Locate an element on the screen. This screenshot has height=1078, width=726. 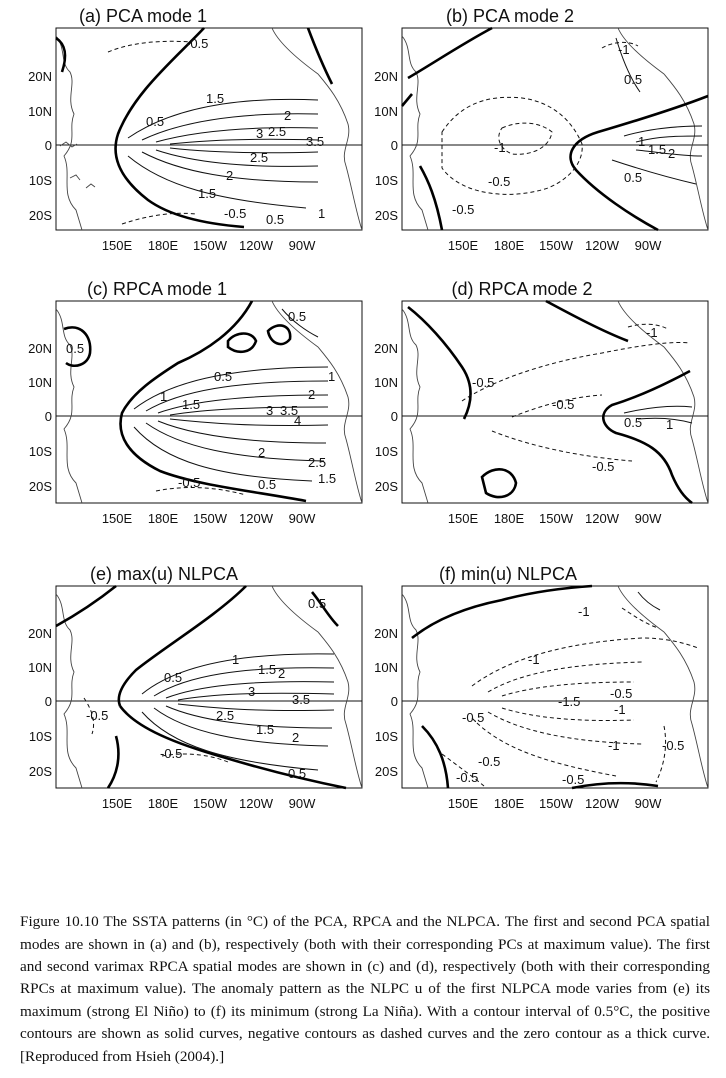
contour-label: 2.5 is located at coordinates (259, 157).